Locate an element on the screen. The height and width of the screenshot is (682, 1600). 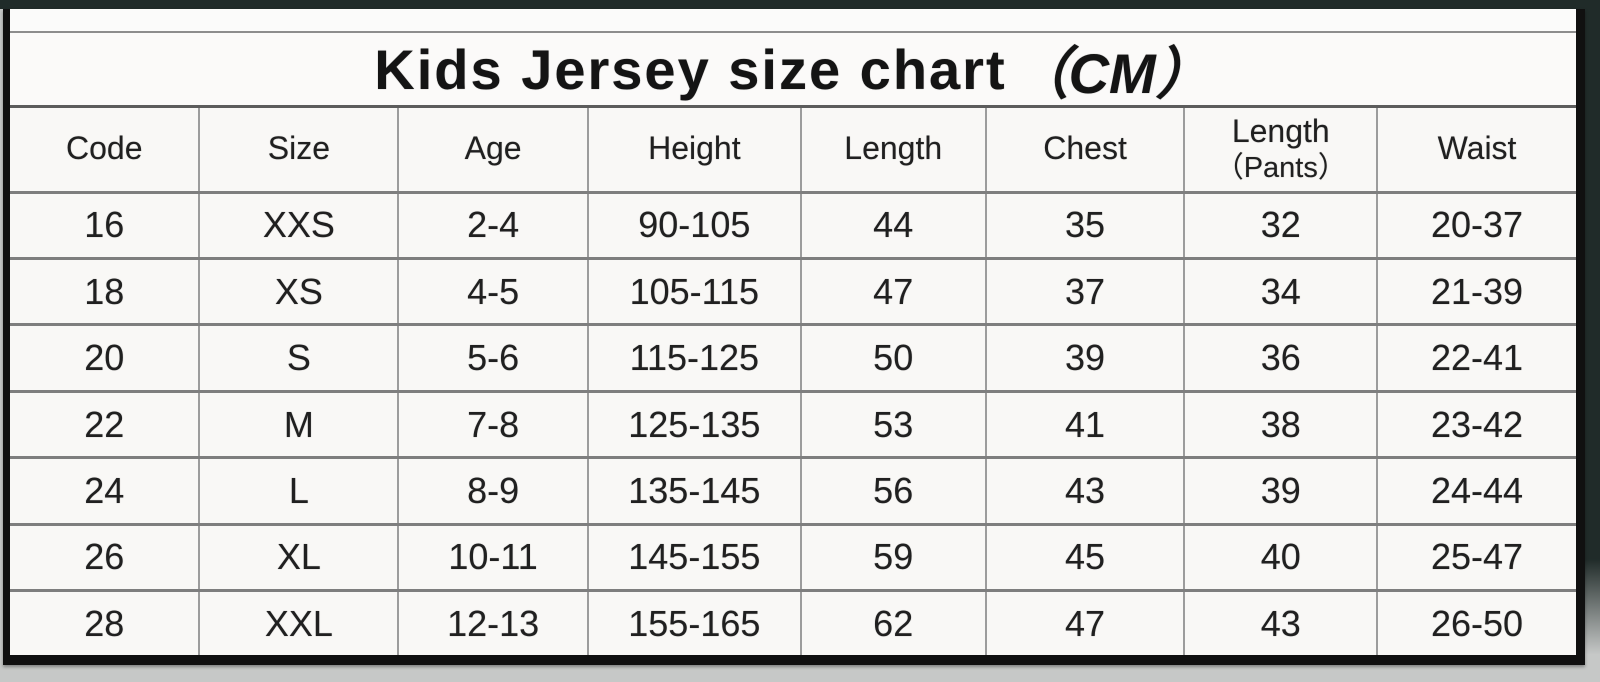
table-cell: 32 is located at coordinates (1281, 225).